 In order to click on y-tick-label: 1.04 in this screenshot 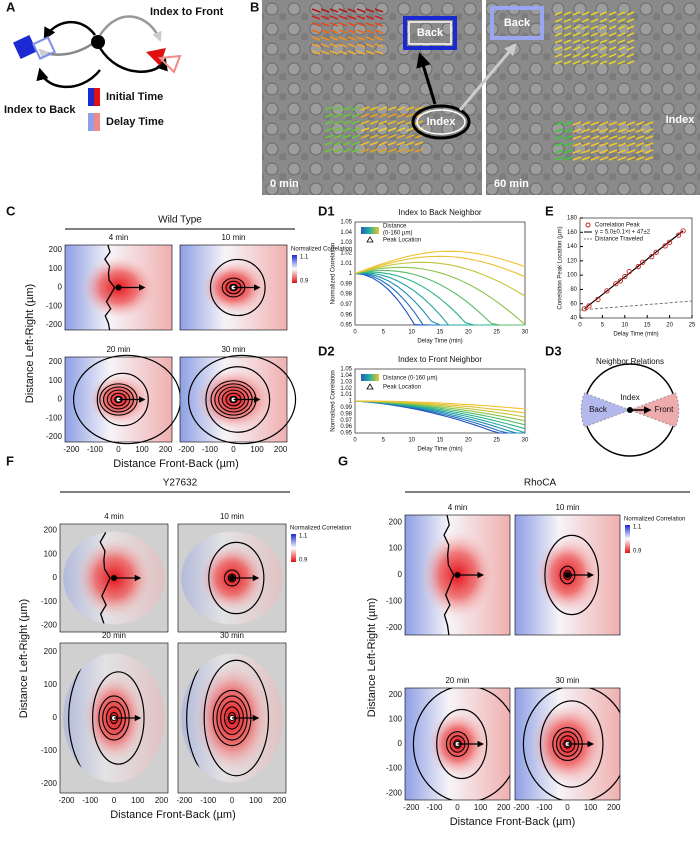, I will do `click(346, 376)`.